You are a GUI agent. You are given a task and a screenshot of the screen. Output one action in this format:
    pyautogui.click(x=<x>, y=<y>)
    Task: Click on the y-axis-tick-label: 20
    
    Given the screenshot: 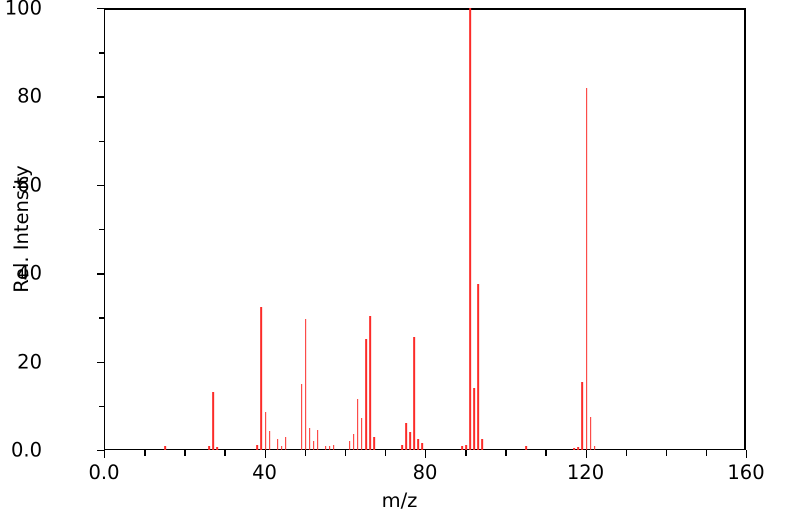 What is the action you would take?
    pyautogui.click(x=29, y=362)
    